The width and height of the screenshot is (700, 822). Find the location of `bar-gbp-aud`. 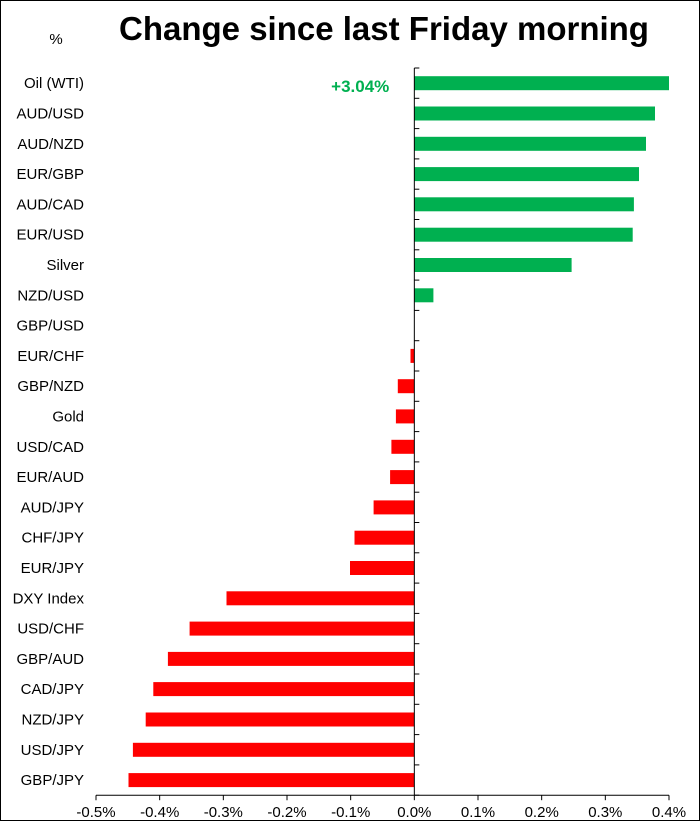

bar-gbp-aud is located at coordinates (291, 658).